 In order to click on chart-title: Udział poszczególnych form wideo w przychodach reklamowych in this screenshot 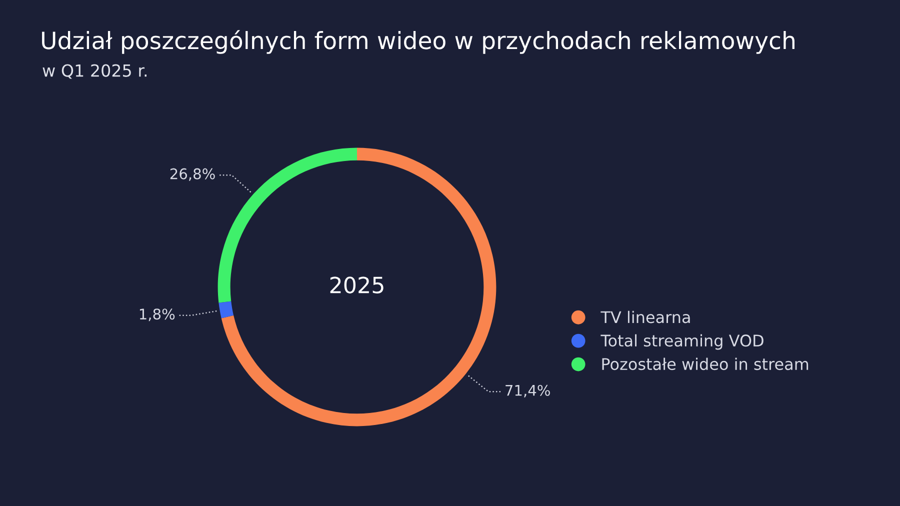, I will do `click(418, 42)`.